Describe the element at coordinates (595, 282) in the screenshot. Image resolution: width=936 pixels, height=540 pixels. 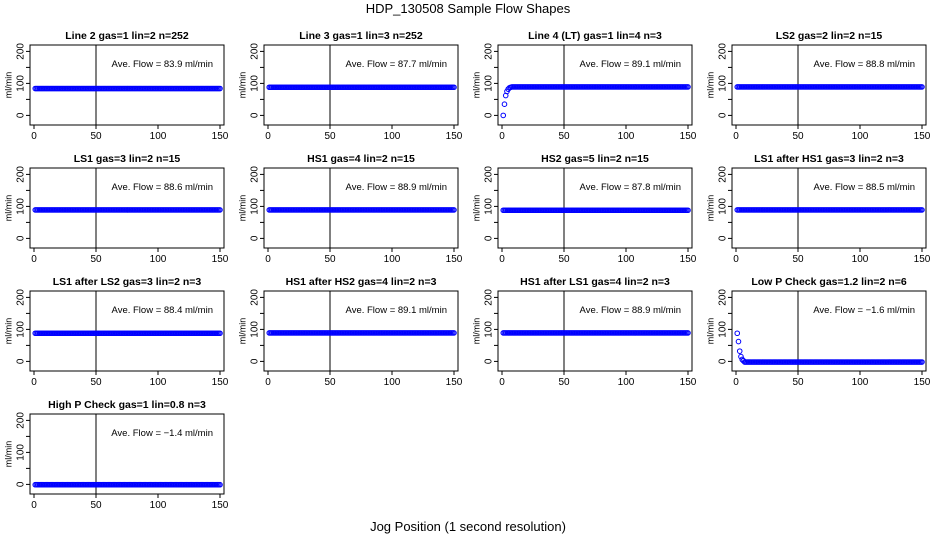
I see `panel-title: HS1 after LS1 gas=4 lin=2 n=3` at that location.